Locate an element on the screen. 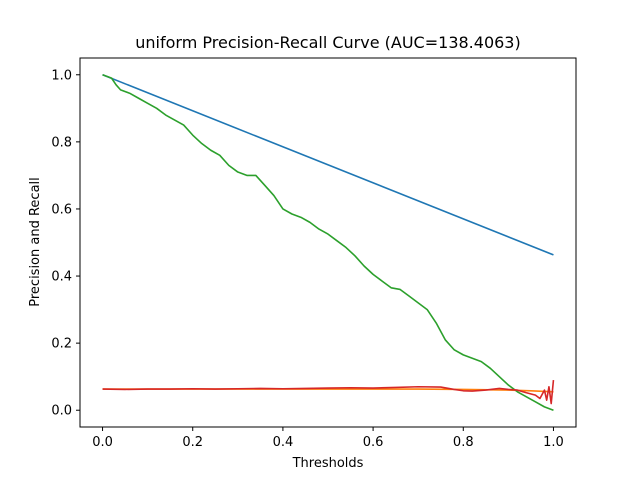 This screenshot has width=640, height=480. y-tick-label: 0.6 is located at coordinates (61, 209).